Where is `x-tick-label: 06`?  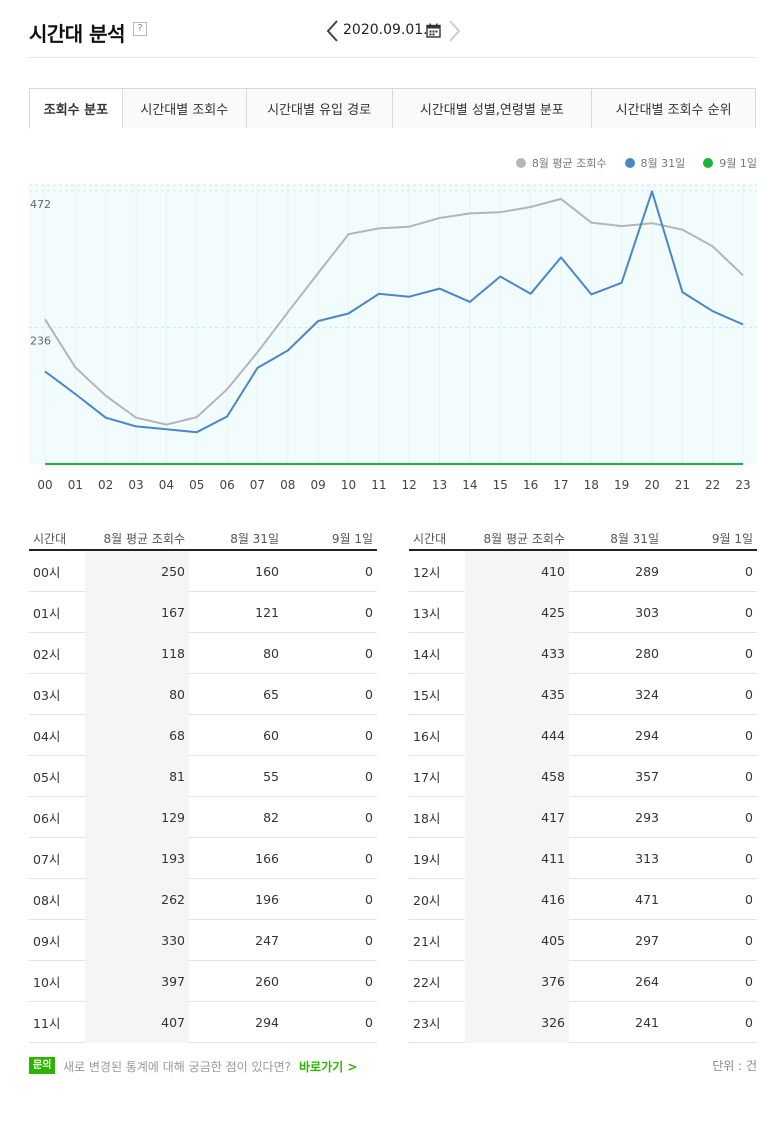 x-tick-label: 06 is located at coordinates (226, 485).